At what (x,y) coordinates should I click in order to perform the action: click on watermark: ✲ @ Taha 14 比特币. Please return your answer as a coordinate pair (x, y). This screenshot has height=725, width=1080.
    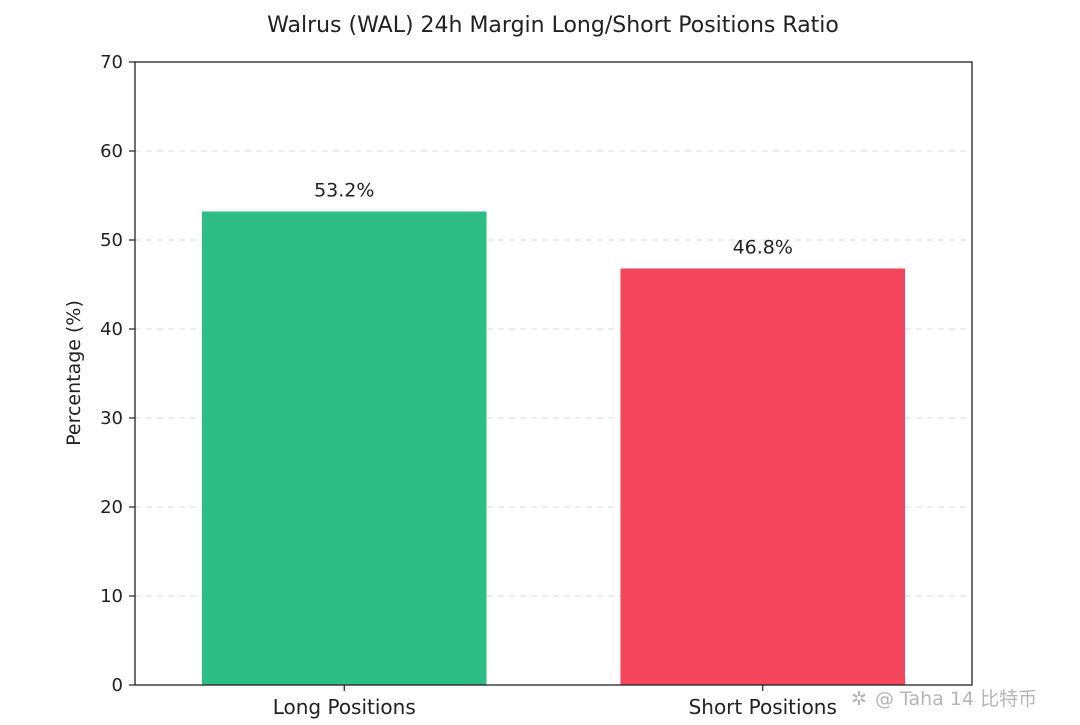
    Looking at the image, I should click on (944, 699).